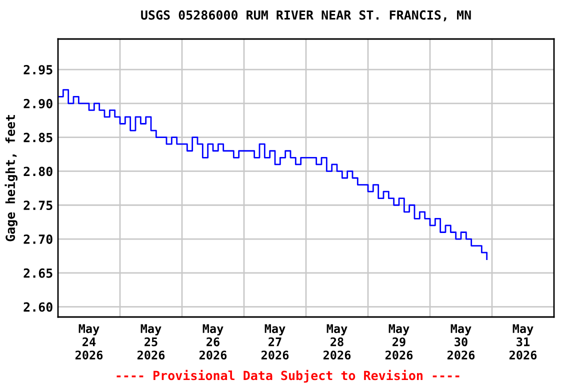  I want to click on x-tick-label: May 28 2026, so click(337, 342).